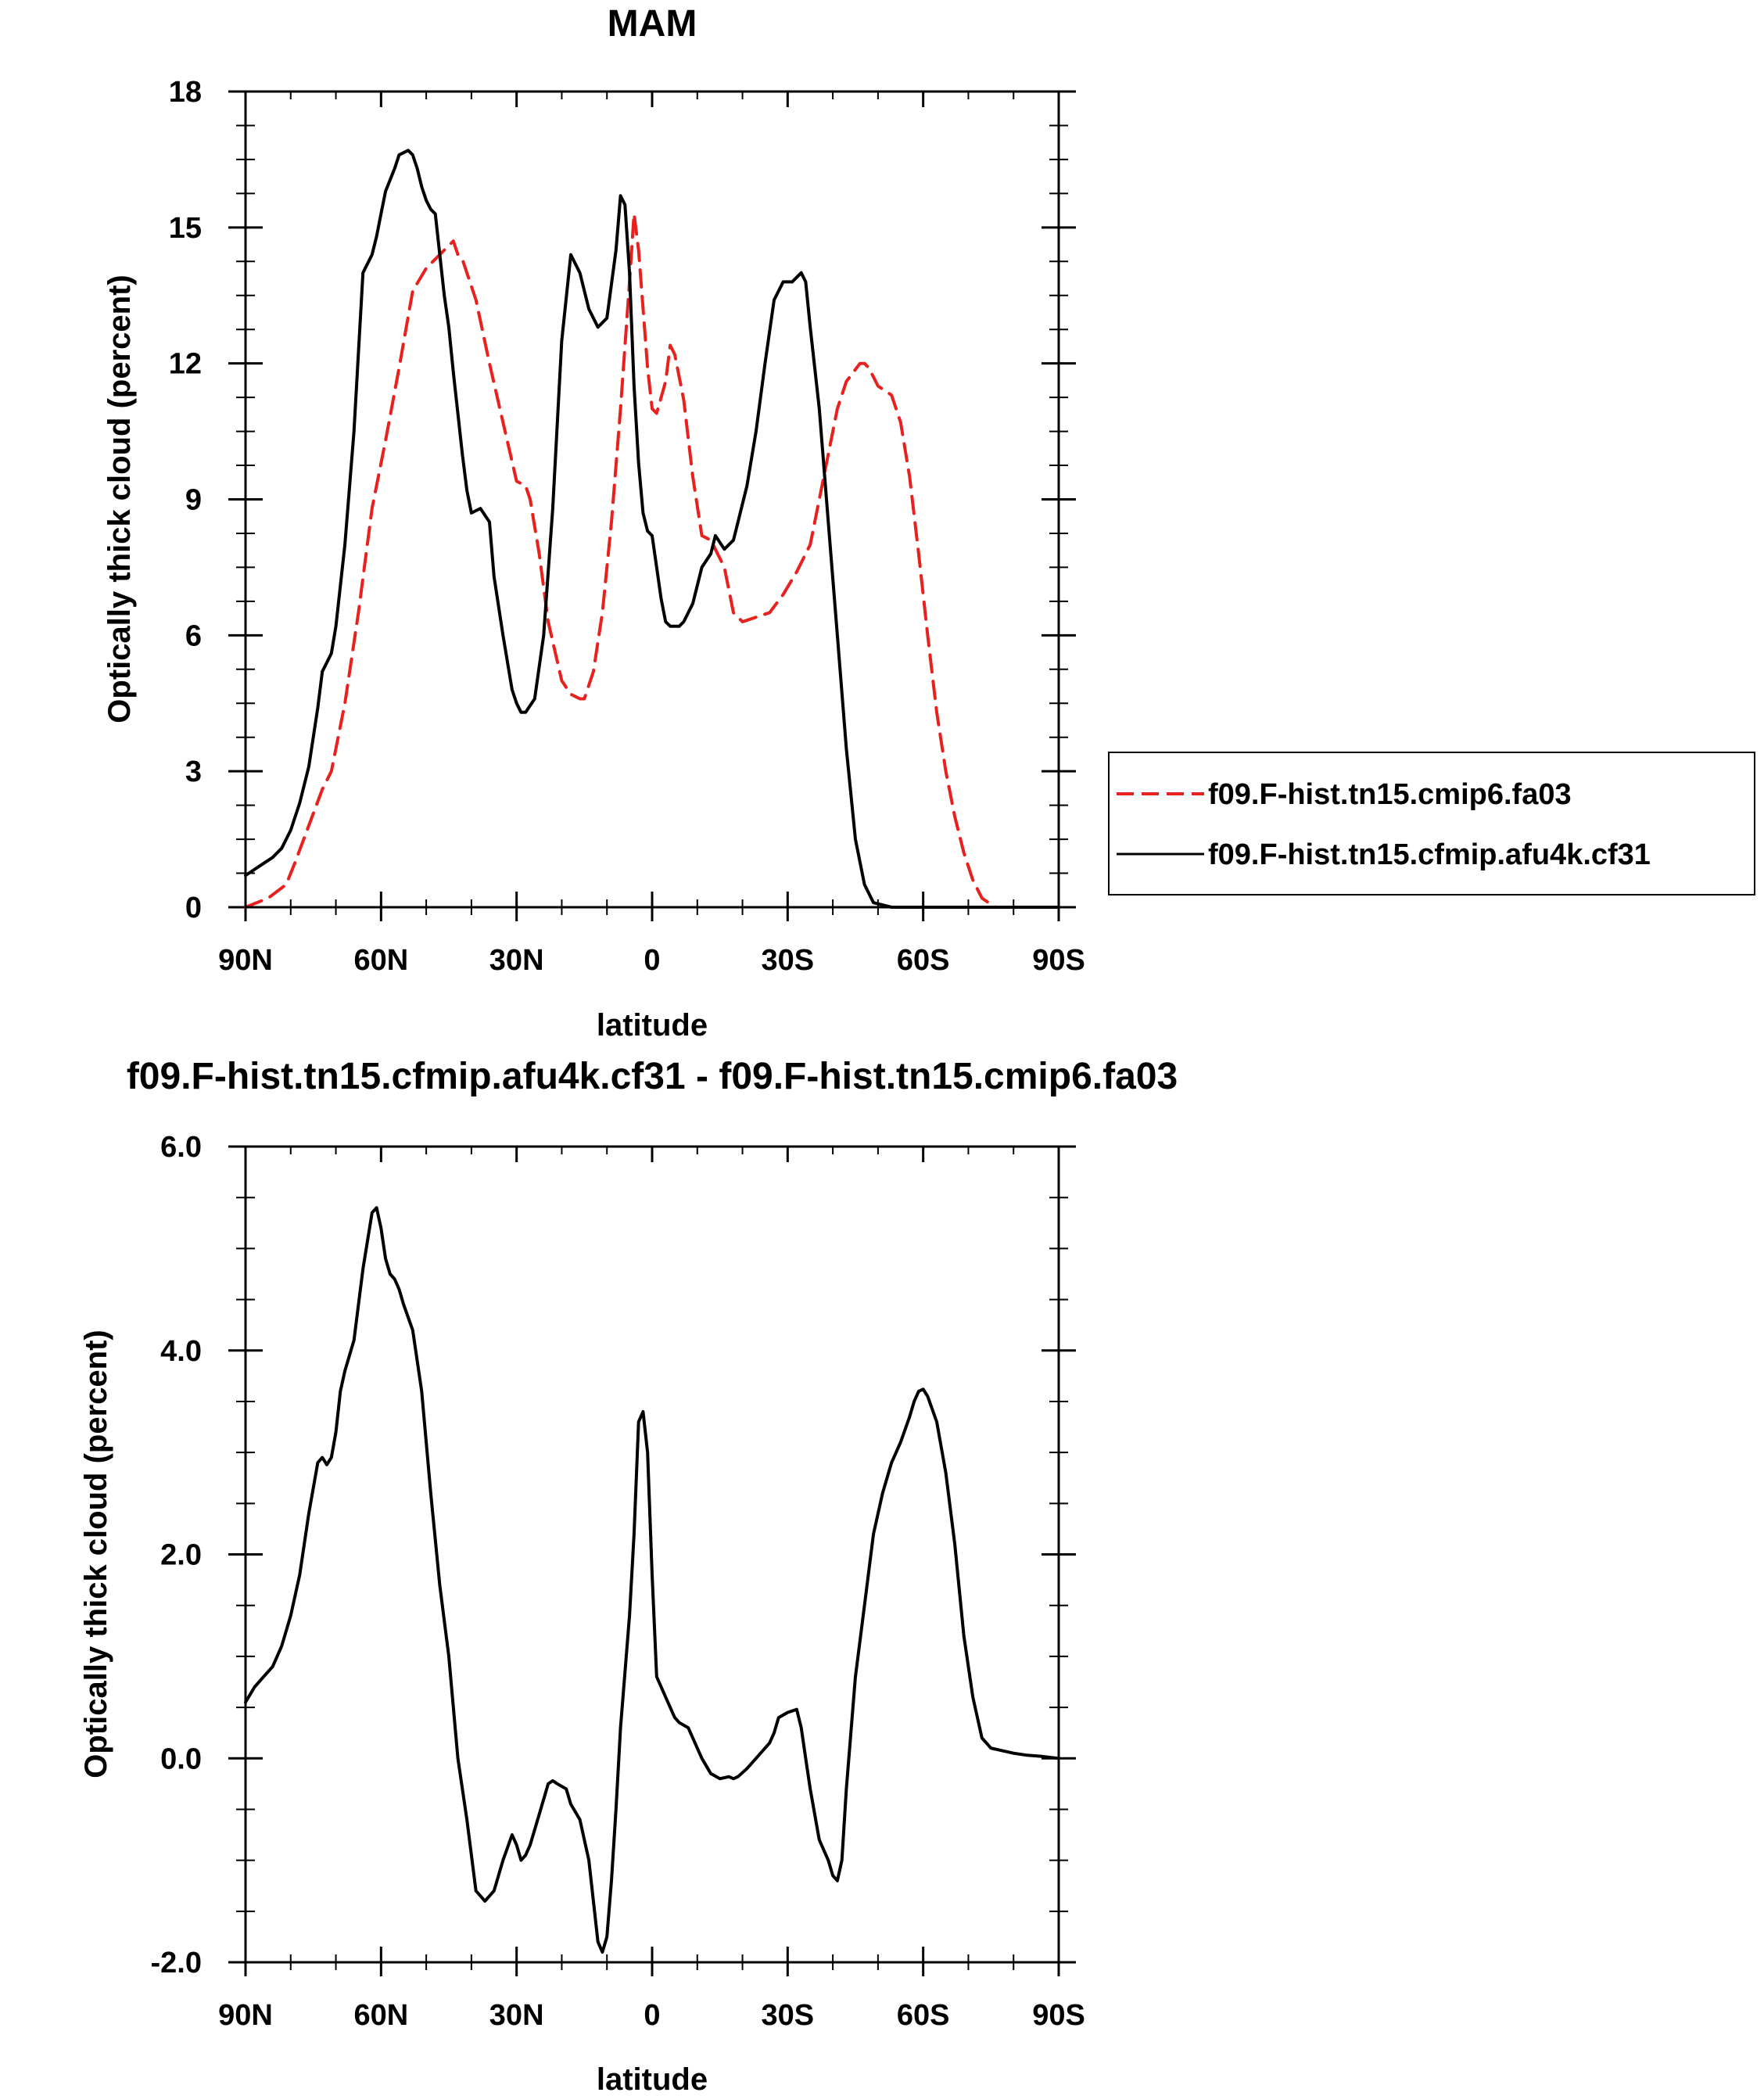 This screenshot has width=1764, height=2096. I want to click on legend-box, so click(1431, 823).